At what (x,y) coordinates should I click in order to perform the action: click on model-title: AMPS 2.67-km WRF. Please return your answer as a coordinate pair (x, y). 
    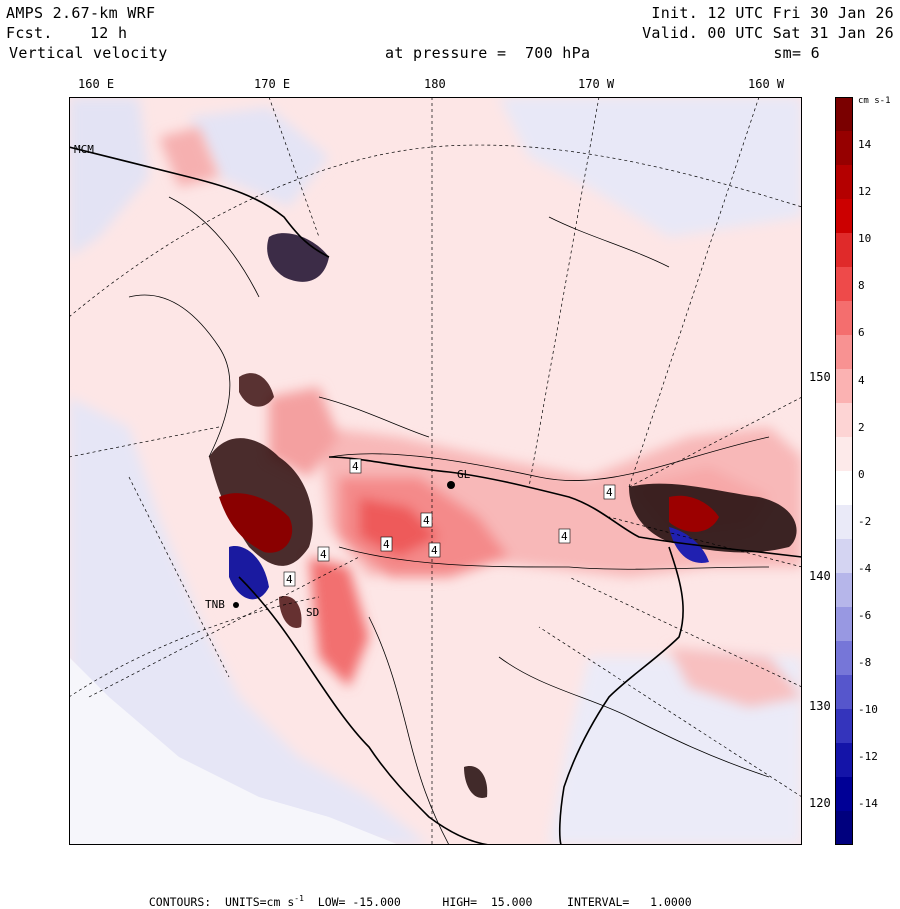
    Looking at the image, I should click on (81, 13).